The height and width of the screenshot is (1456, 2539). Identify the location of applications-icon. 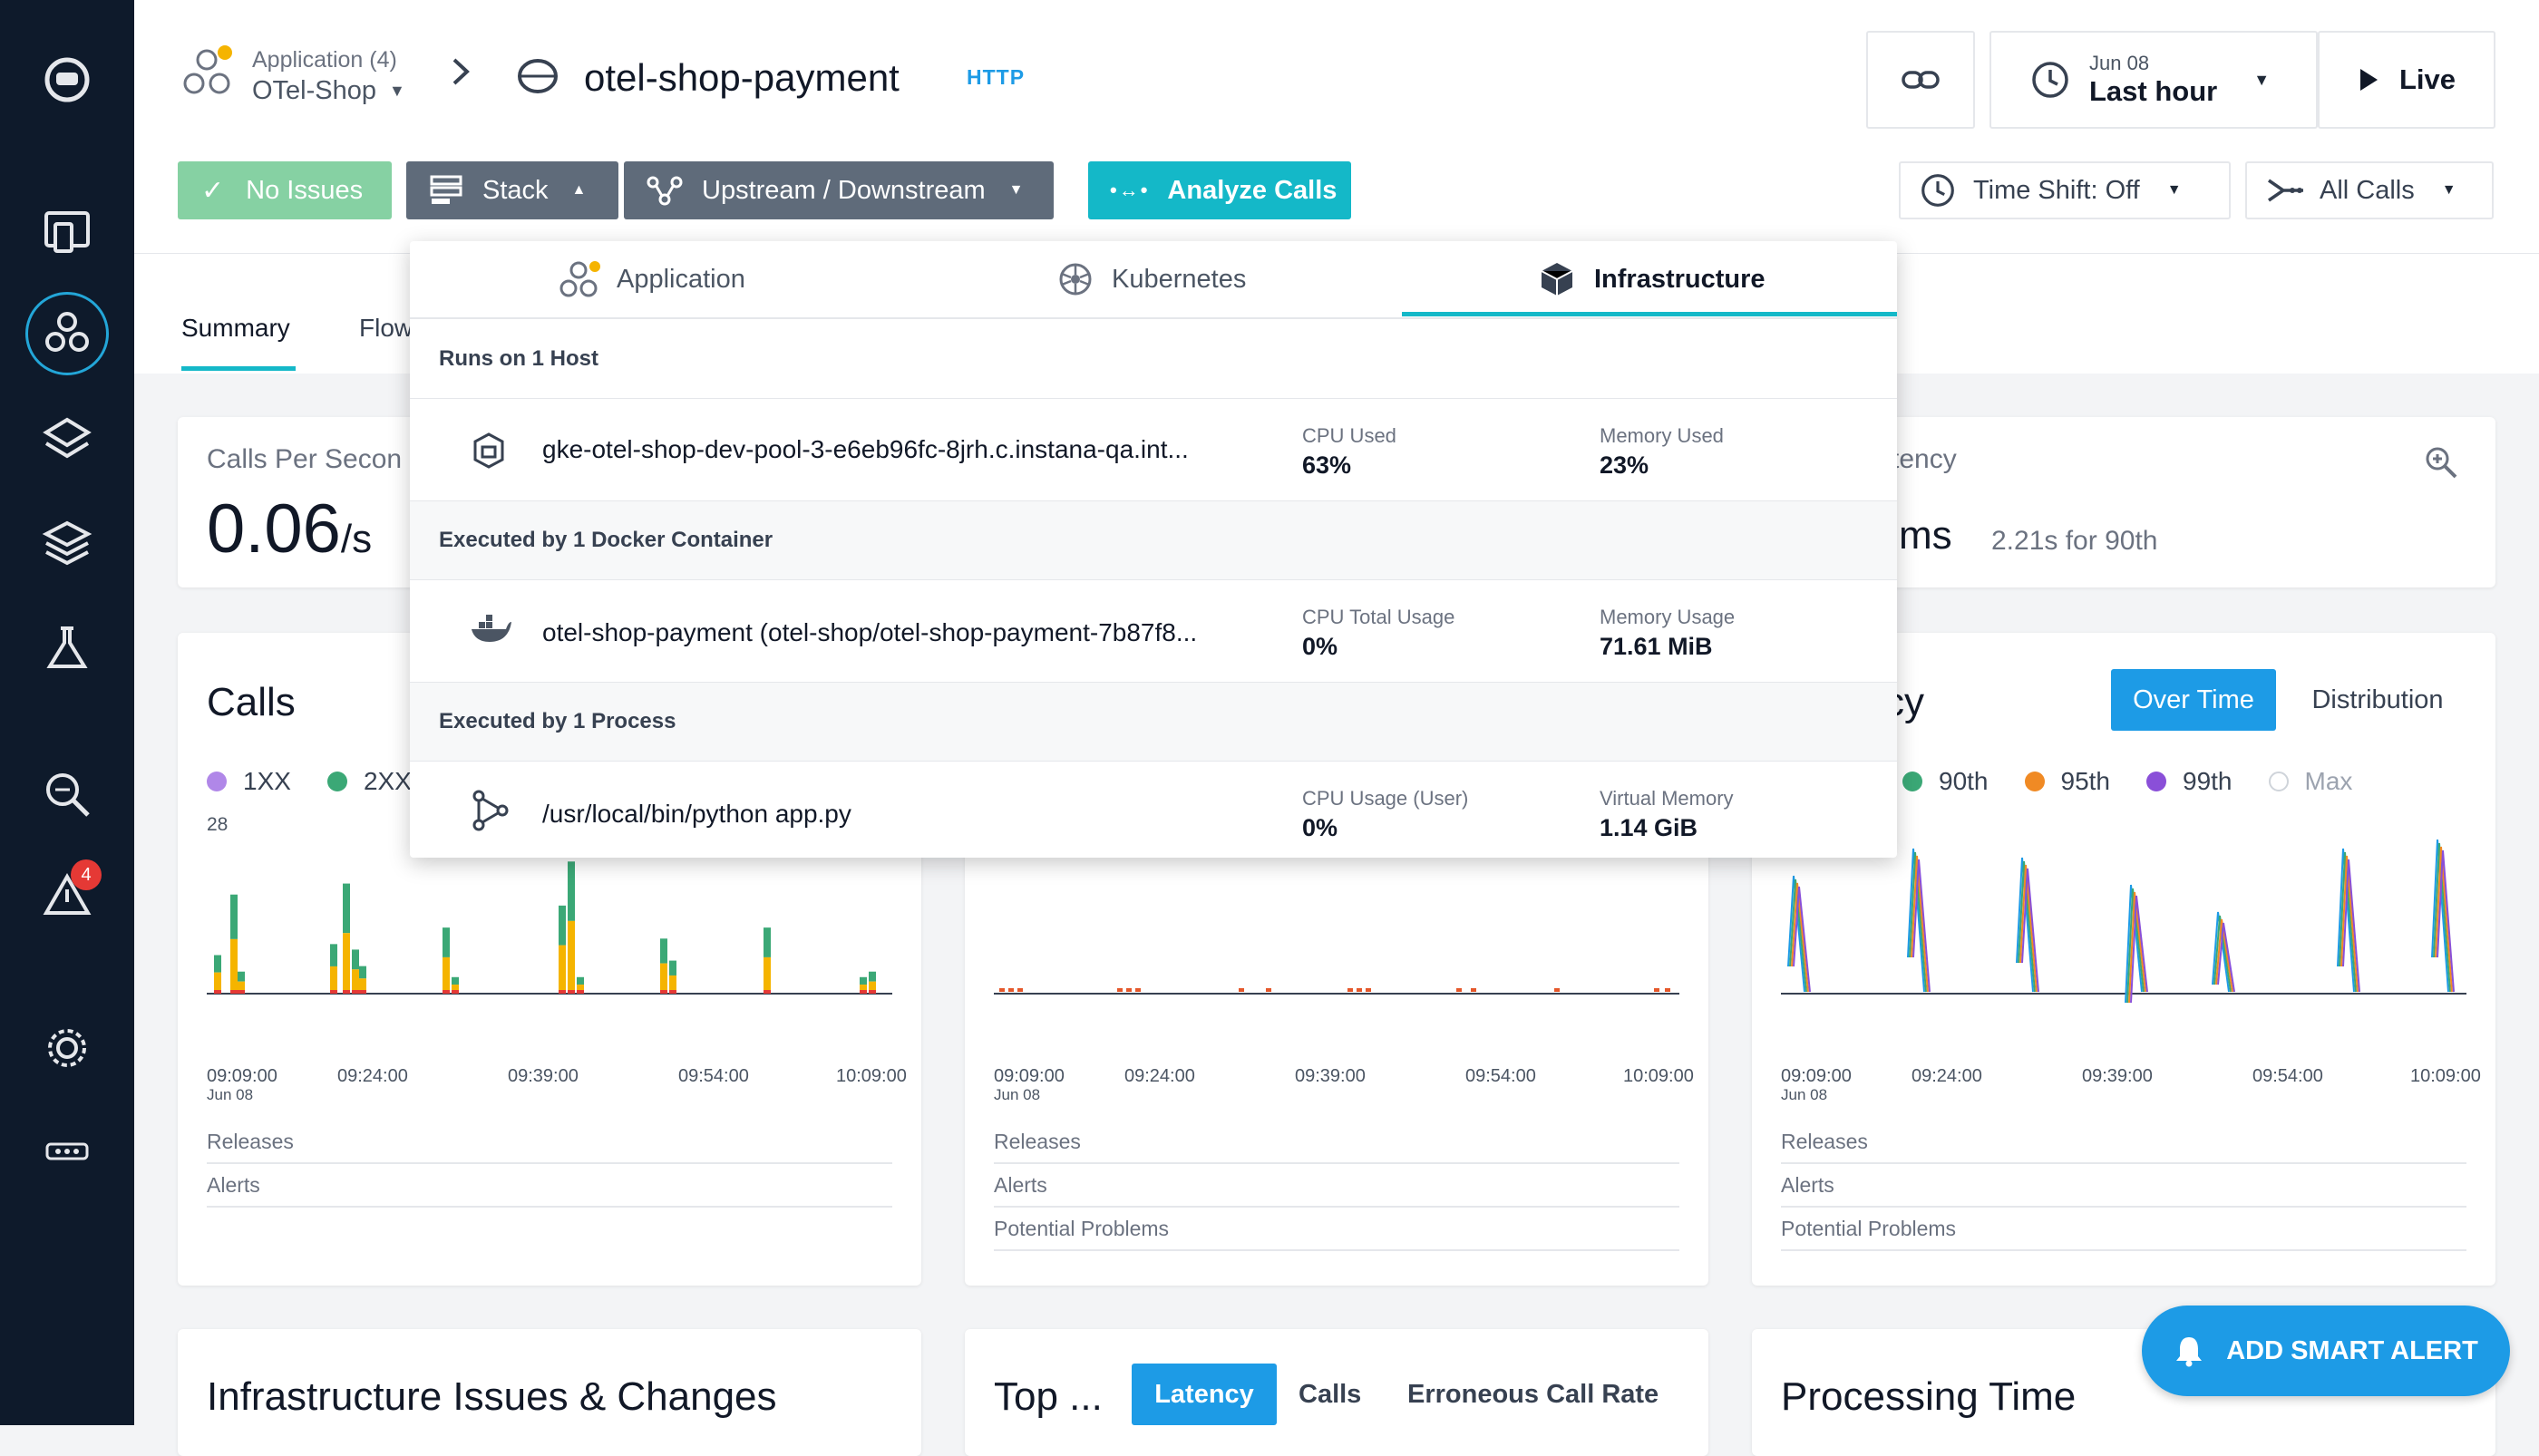
(67, 333).